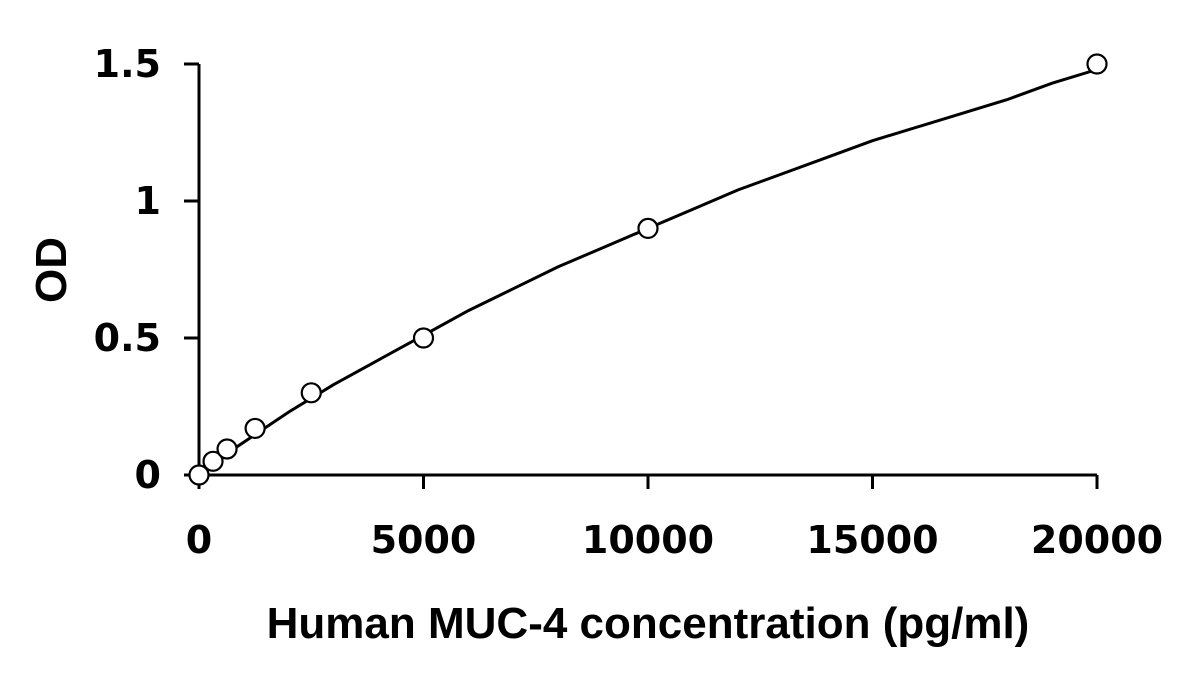  Describe the element at coordinates (146, 269) in the screenshot. I see `y-ticks: 0 0.5 1 1.5` at that location.